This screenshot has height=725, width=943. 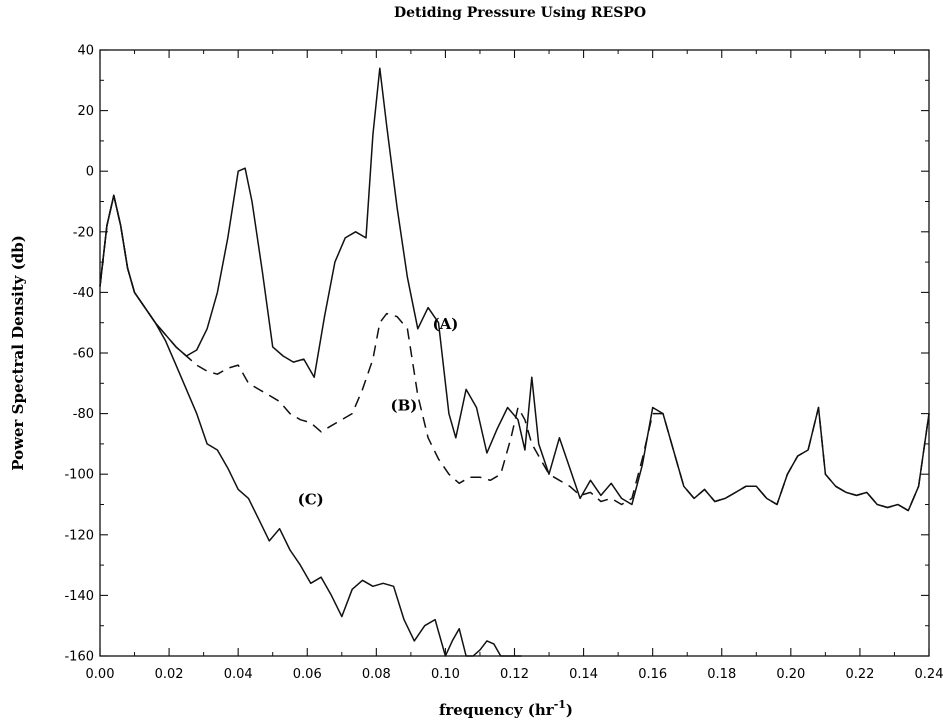 I want to click on x-tick-label: 0.20, so click(x=790, y=674).